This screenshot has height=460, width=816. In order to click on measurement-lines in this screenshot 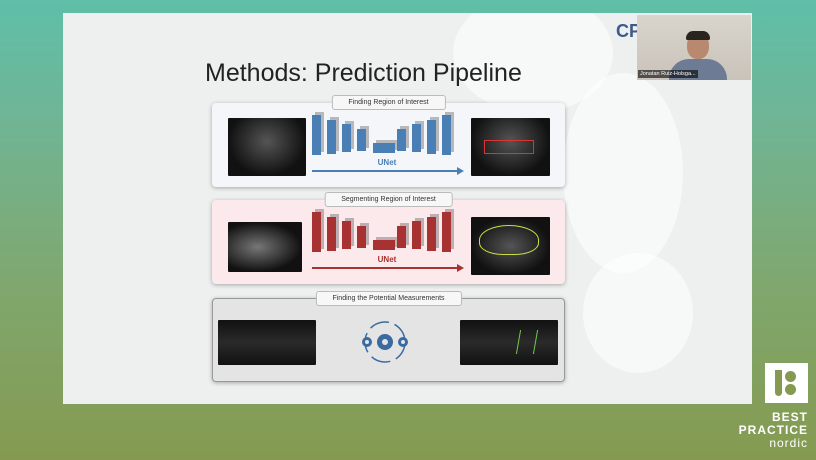, I will do `click(527, 342)`.